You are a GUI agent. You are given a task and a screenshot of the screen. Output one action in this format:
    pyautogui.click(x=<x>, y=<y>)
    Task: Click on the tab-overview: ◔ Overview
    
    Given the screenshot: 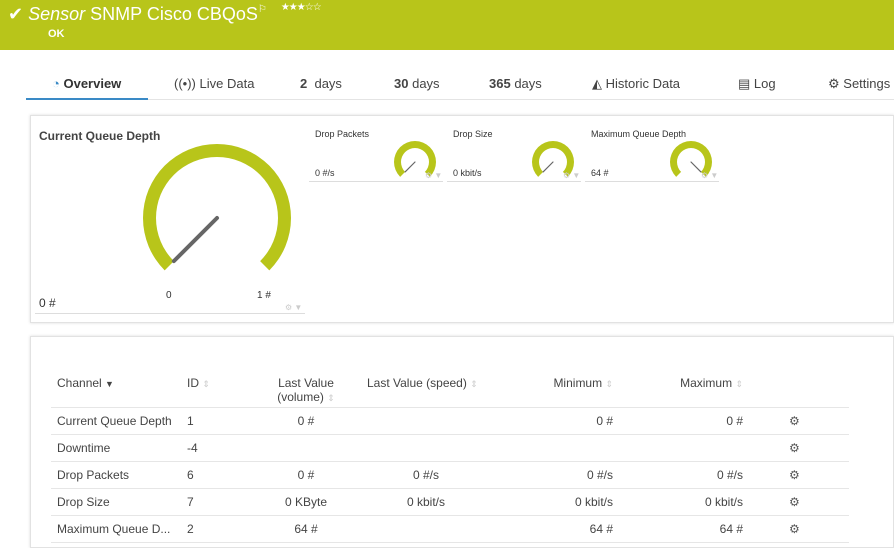 What is the action you would take?
    pyautogui.click(x=87, y=83)
    